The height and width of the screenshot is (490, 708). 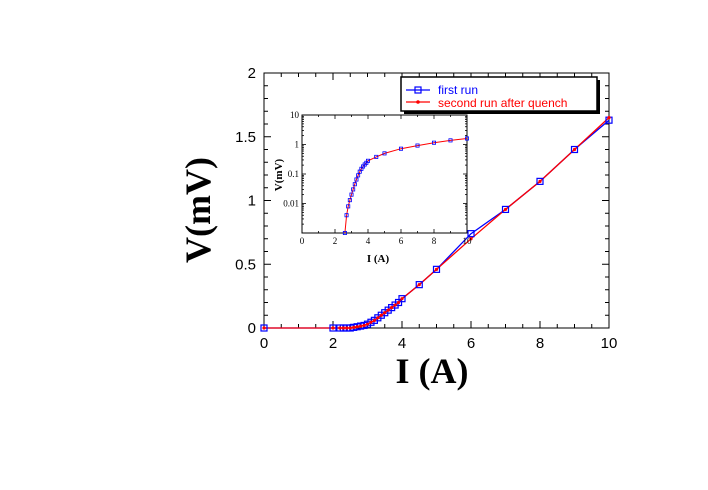 What do you see at coordinates (468, 241) in the screenshot?
I see `inset-x-tick-label: 10` at bounding box center [468, 241].